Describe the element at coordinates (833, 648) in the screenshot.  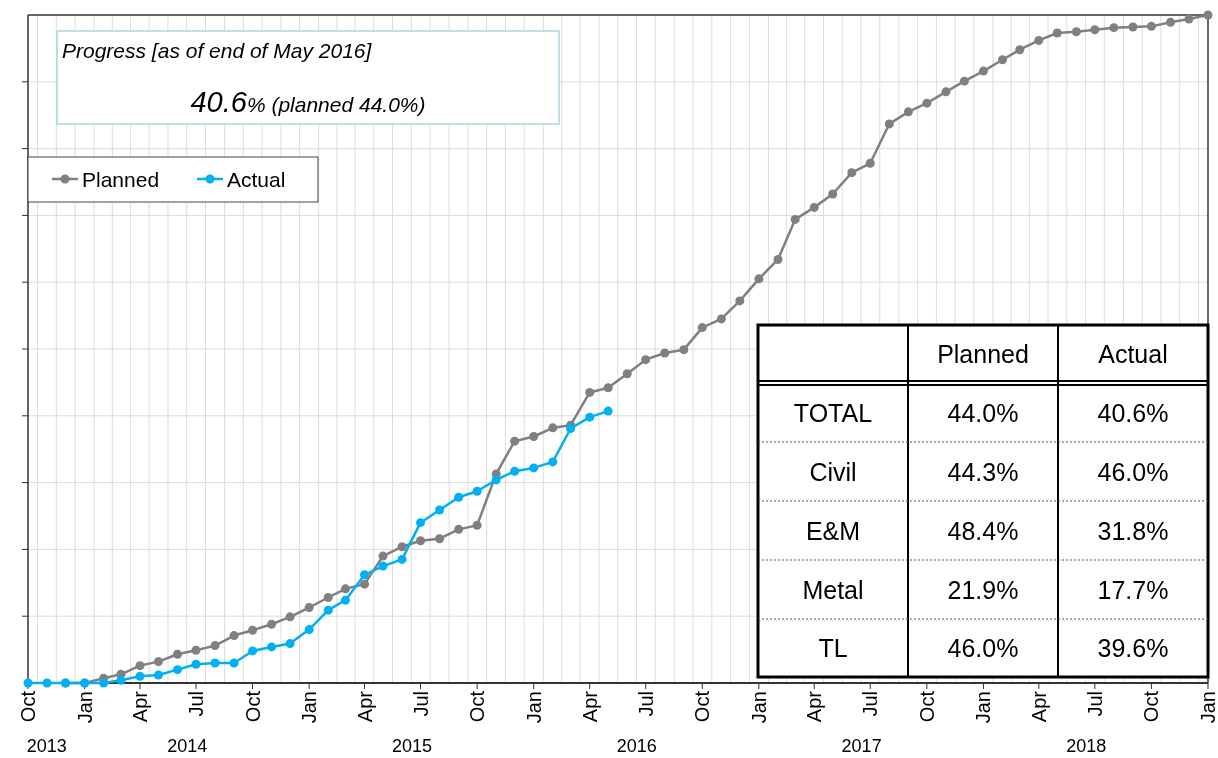
I see `annotation: TL` at that location.